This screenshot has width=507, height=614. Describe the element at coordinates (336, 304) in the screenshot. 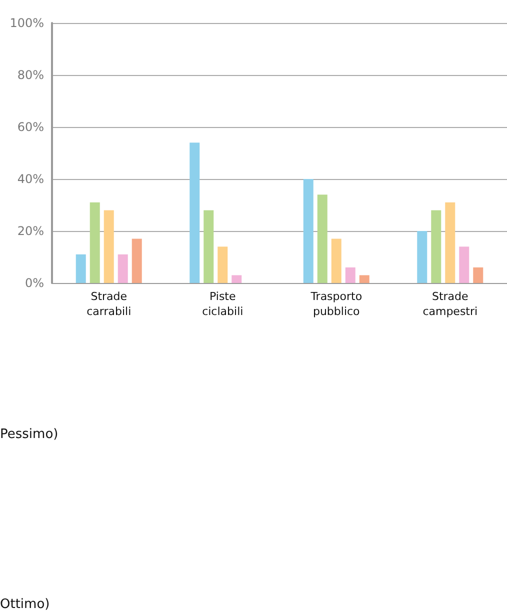

I see `x-tick-label: Trasporto pubblico` at that location.